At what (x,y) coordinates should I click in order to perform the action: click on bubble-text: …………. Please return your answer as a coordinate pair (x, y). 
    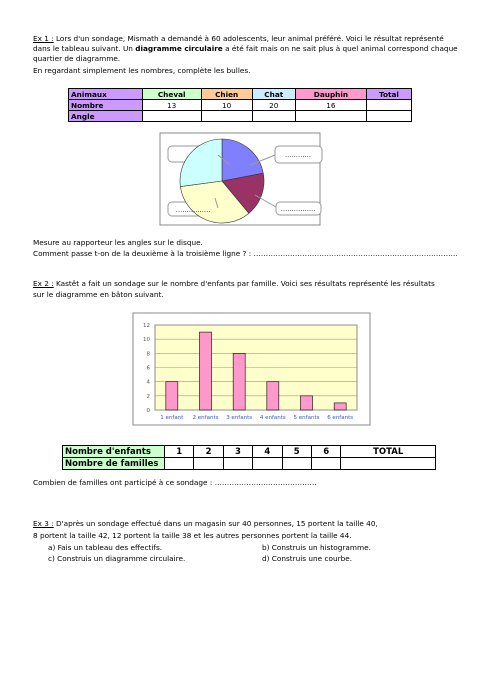
    Looking at the image, I should click on (298, 155).